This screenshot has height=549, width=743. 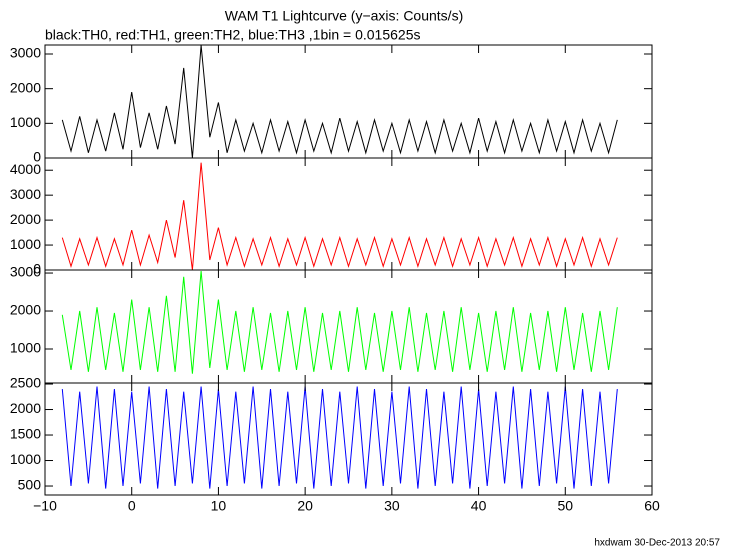 What do you see at coordinates (565, 506) in the screenshot?
I see `x-tick-label: 50` at bounding box center [565, 506].